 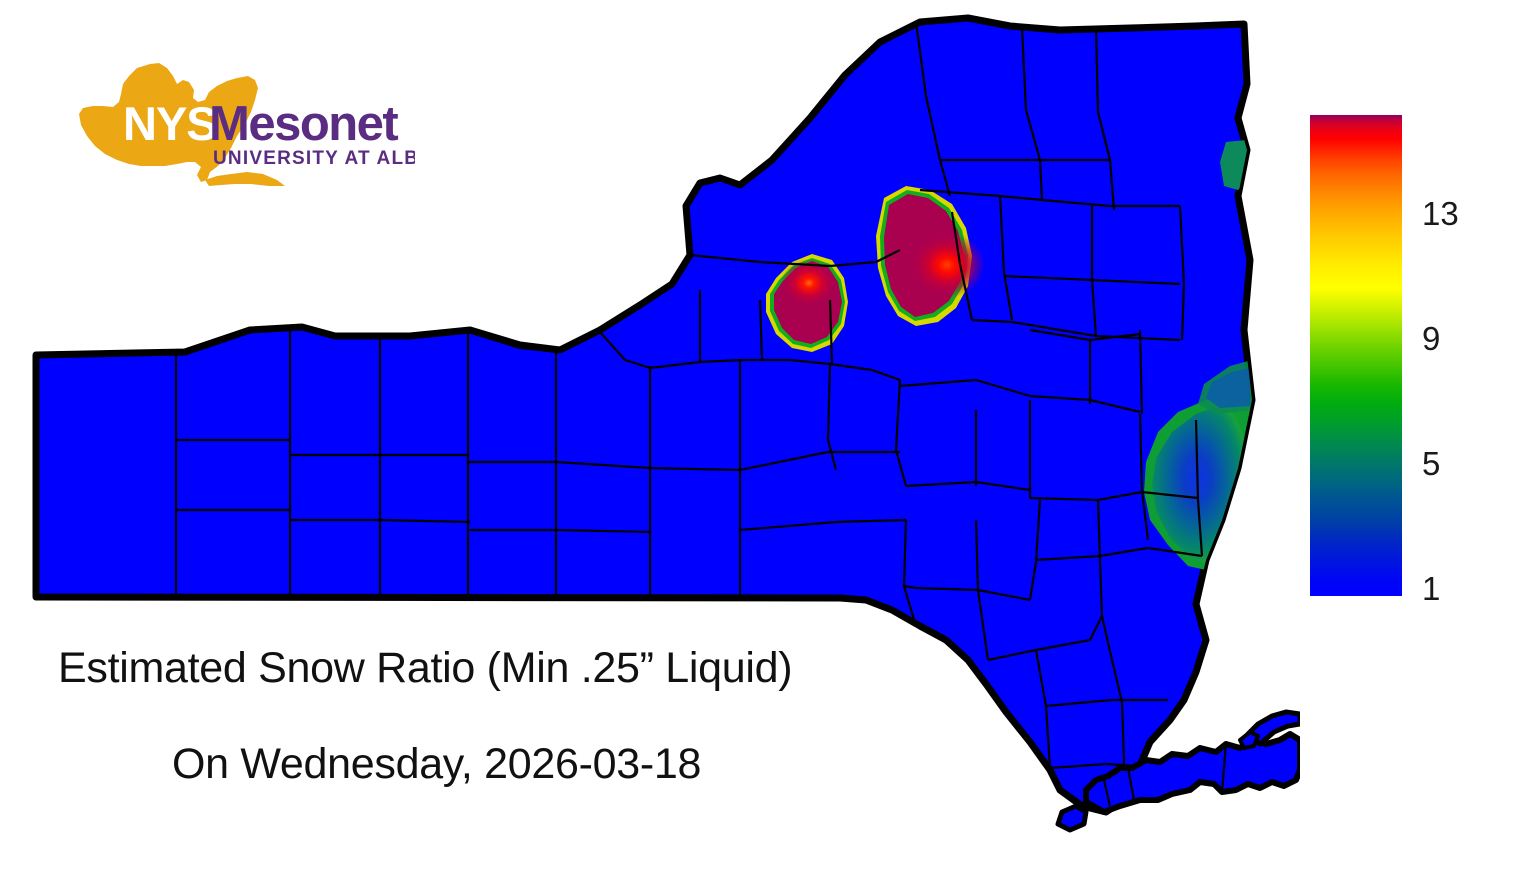 I want to click on nys-mesonet-logo: NYS Mesonet UNIVERSITY AT ALBANY, so click(x=235, y=124).